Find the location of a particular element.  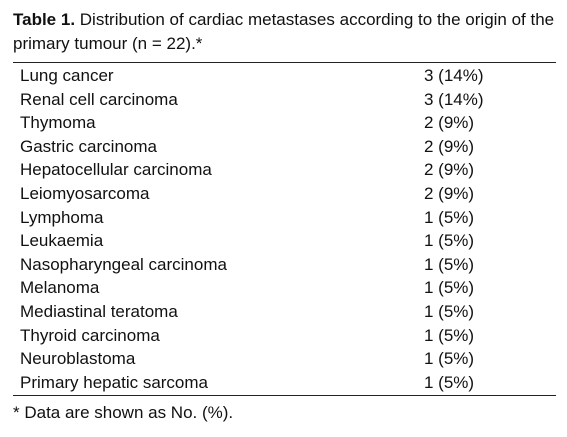

tumour-origin: Mediastinal teratoma is located at coordinates (99, 311).